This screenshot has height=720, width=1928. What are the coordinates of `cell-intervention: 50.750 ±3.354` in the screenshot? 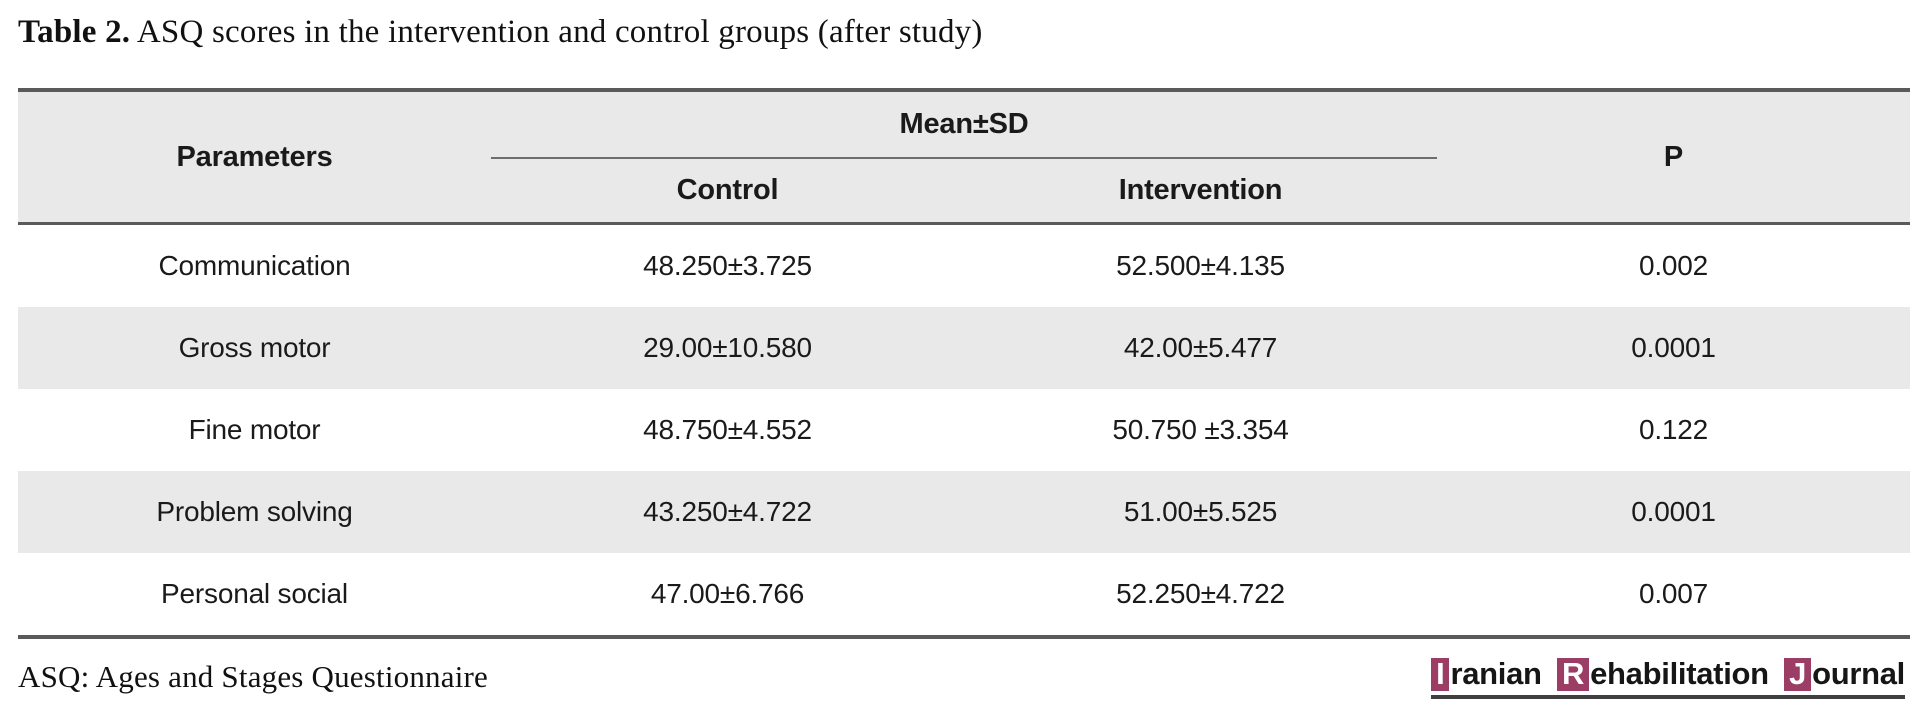 It's located at (1200, 429).